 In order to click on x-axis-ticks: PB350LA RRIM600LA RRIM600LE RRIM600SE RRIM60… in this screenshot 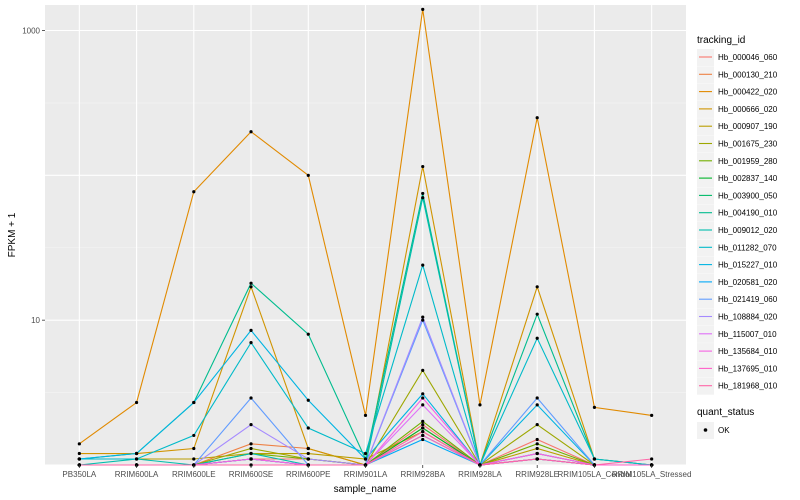, I will do `click(376, 472)`.